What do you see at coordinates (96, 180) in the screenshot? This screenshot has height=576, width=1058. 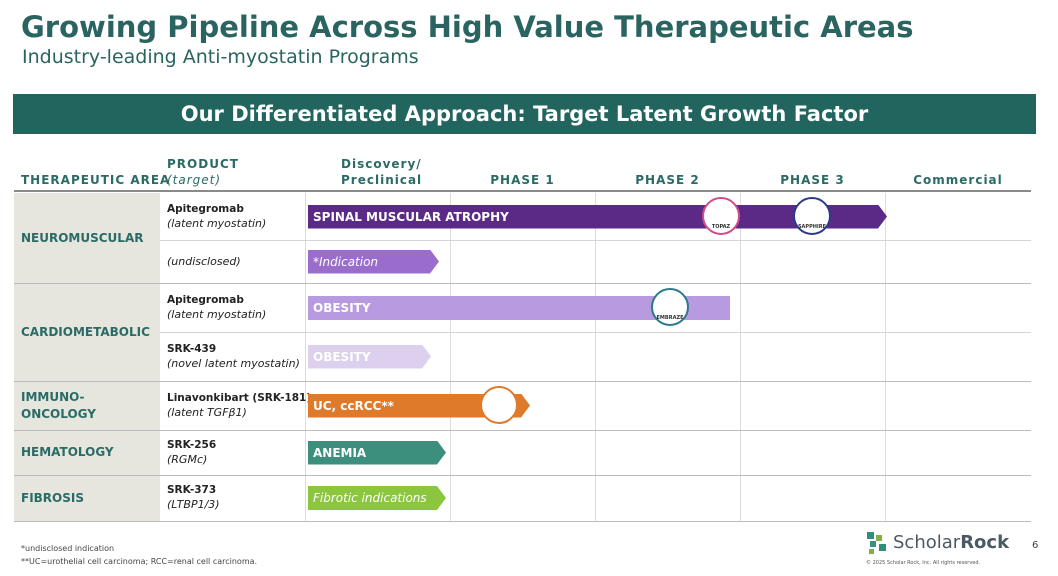 I see `column-header: THERAPEUTIC AREA` at bounding box center [96, 180].